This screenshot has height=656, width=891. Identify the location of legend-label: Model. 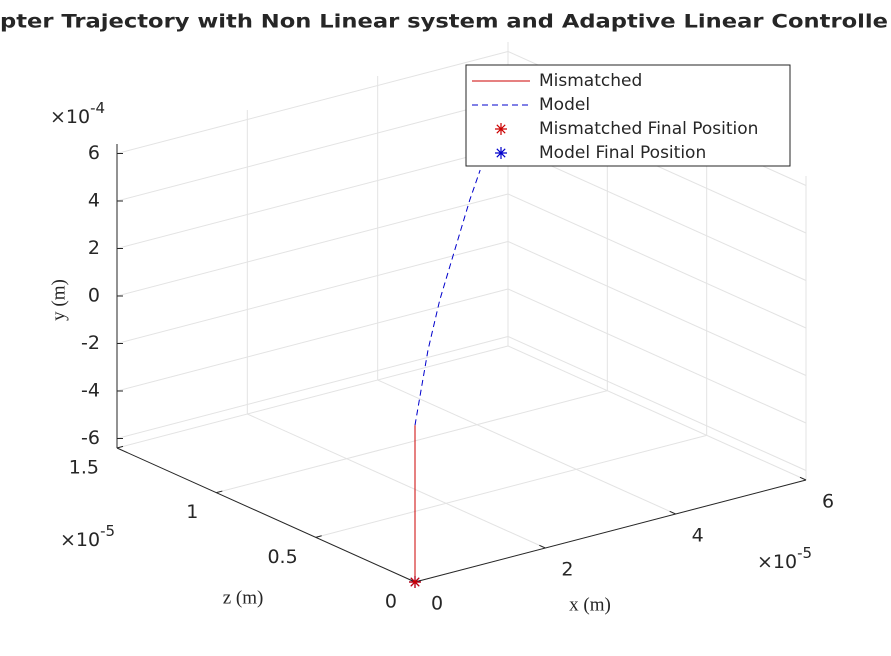
(564, 105).